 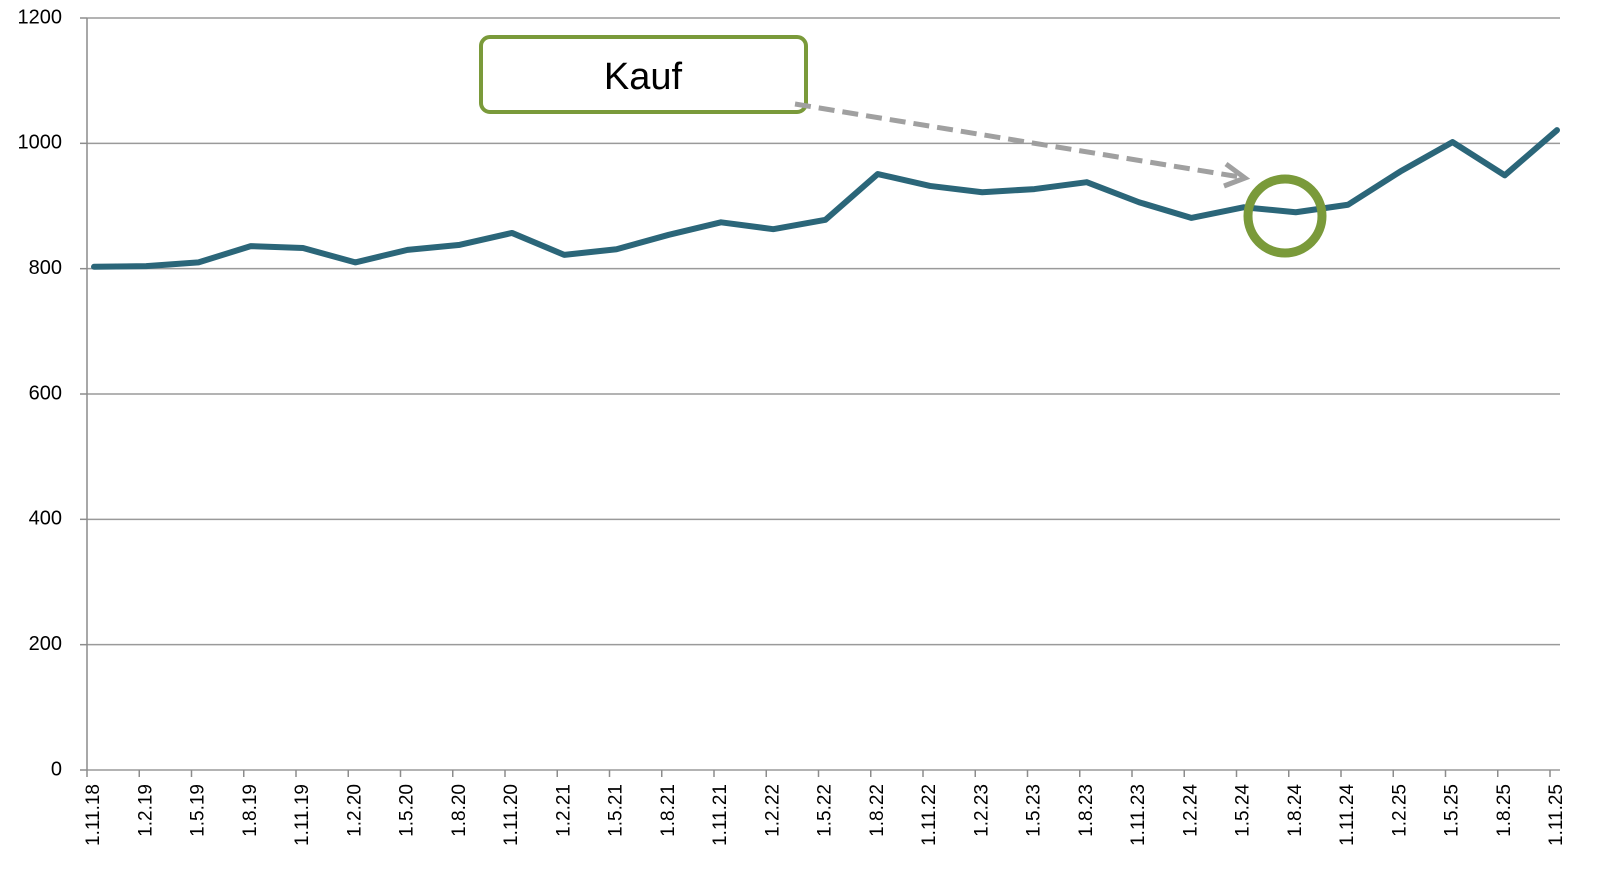 What do you see at coordinates (825, 198) in the screenshot?
I see `data-line` at bounding box center [825, 198].